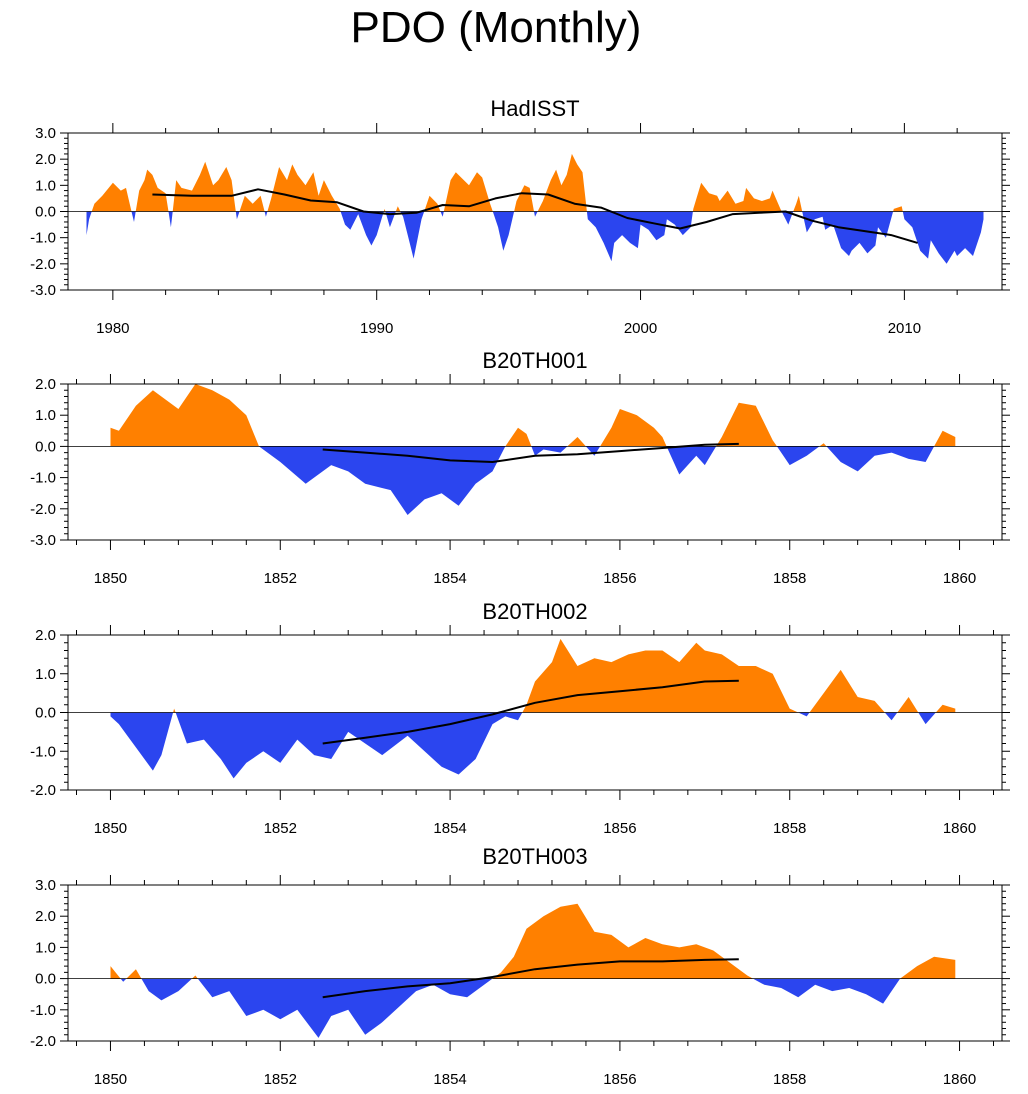  I want to click on x-tick-label: 1980, so click(112, 328).